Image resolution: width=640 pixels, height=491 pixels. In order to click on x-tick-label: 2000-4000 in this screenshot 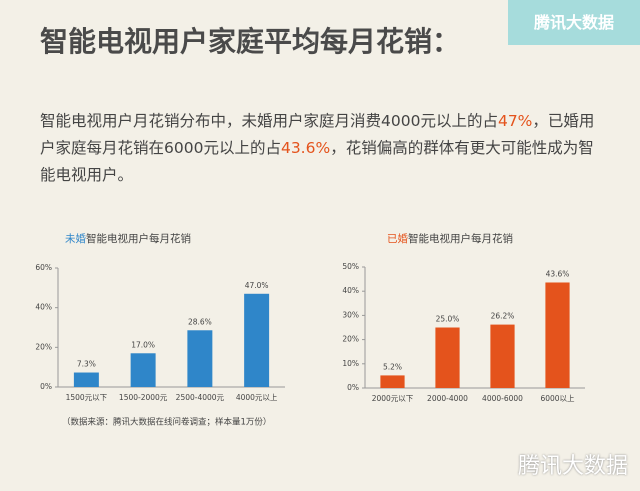, I will do `click(447, 398)`.